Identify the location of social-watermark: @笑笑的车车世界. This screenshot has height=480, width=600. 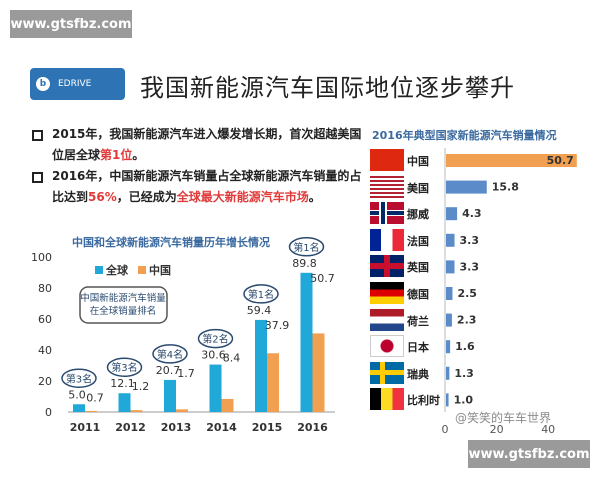
(503, 418).